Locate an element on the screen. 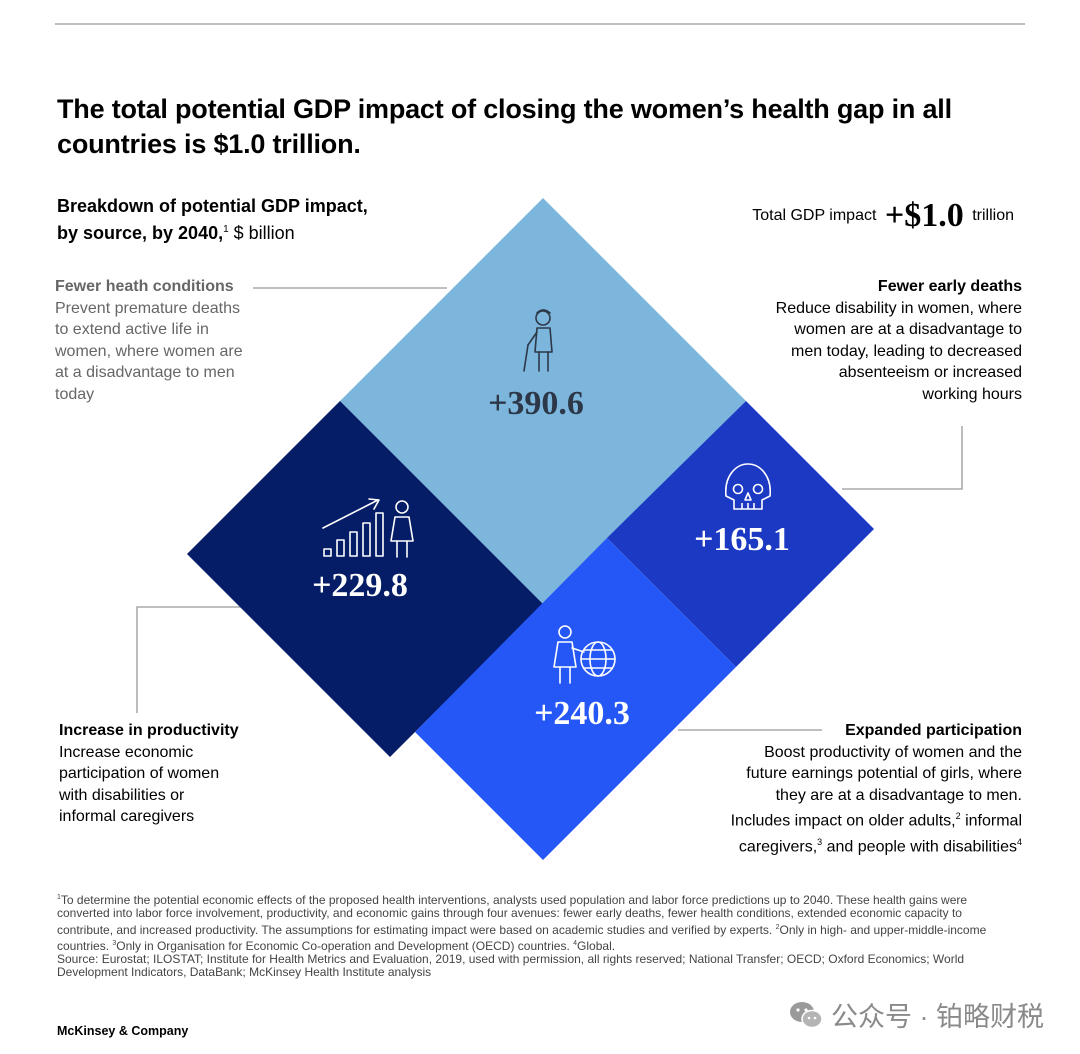  subtitle-line1: Breakdown of potential GDP impact, is located at coordinates (212, 206).